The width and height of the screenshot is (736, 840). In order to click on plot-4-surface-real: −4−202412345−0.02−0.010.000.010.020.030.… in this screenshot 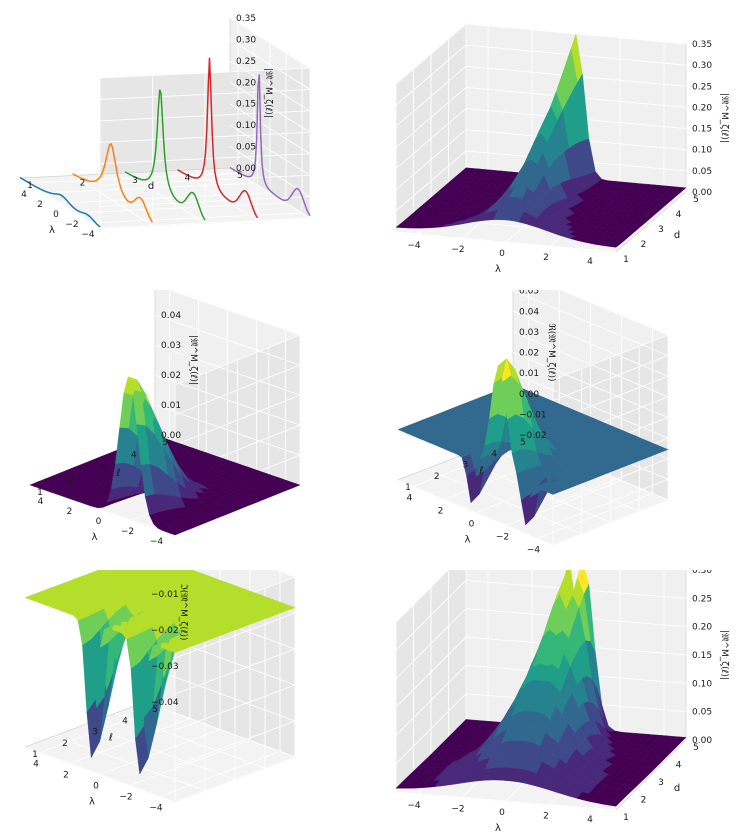, I will do `click(533, 423)`.